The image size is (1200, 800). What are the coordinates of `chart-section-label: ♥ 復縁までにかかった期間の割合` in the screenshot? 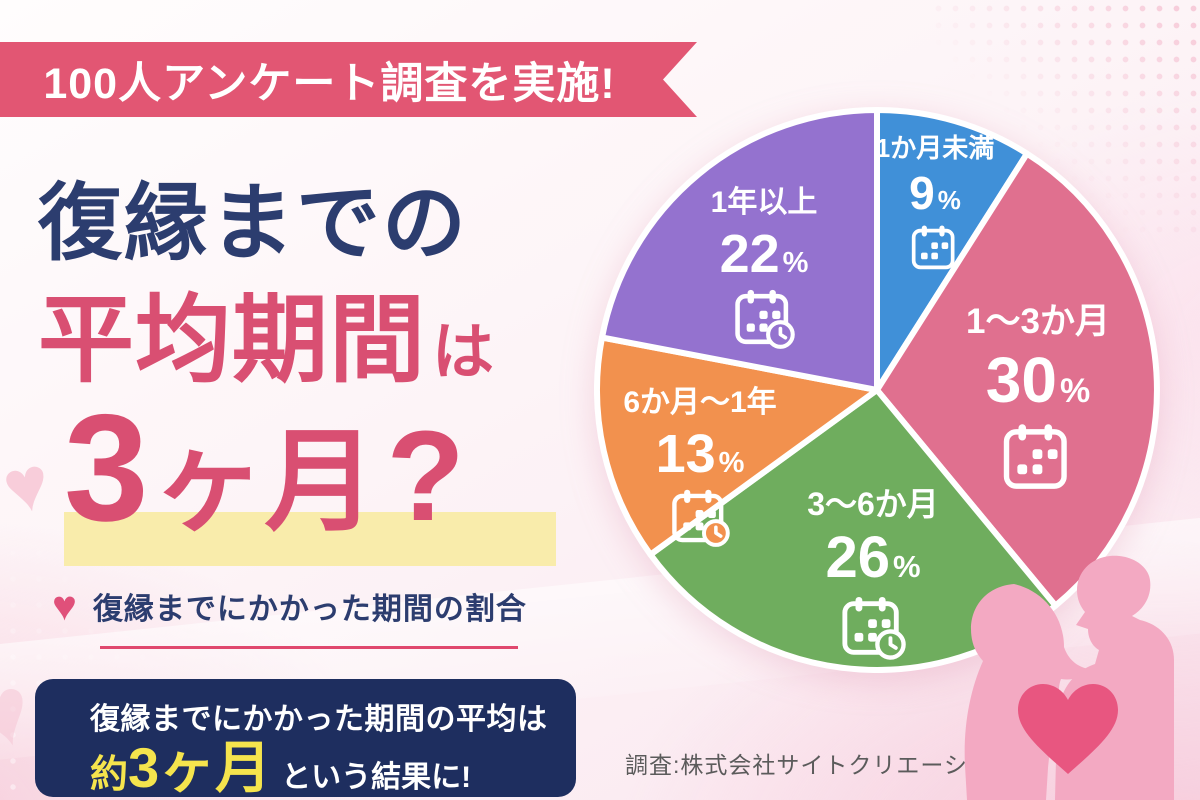 It's located at (289, 606).